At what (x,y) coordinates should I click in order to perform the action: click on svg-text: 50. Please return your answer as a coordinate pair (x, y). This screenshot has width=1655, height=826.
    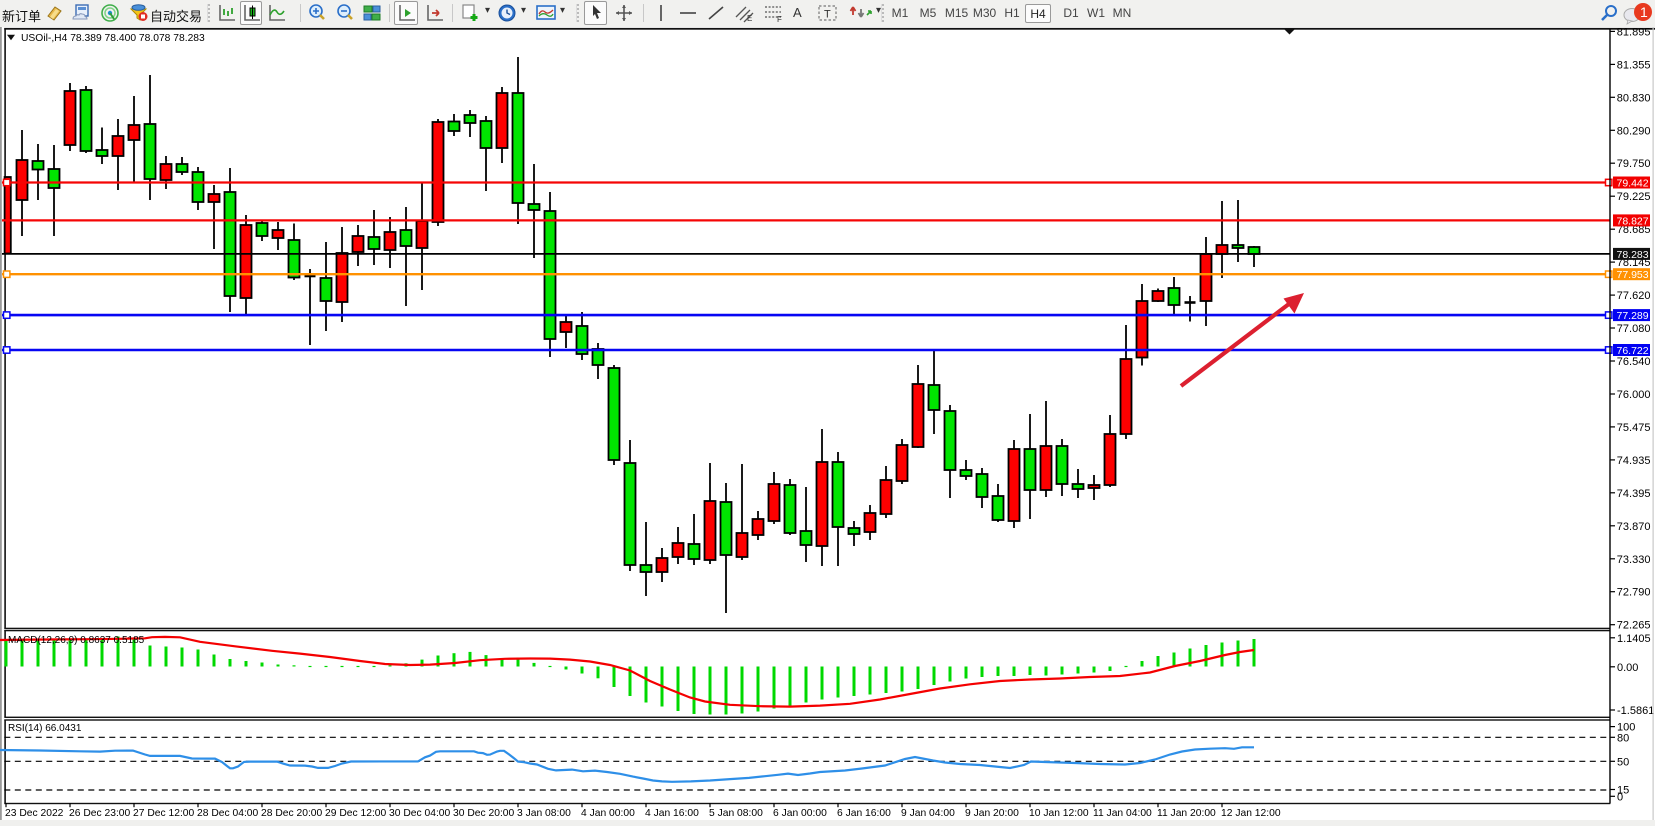
    Looking at the image, I should click on (1623, 762).